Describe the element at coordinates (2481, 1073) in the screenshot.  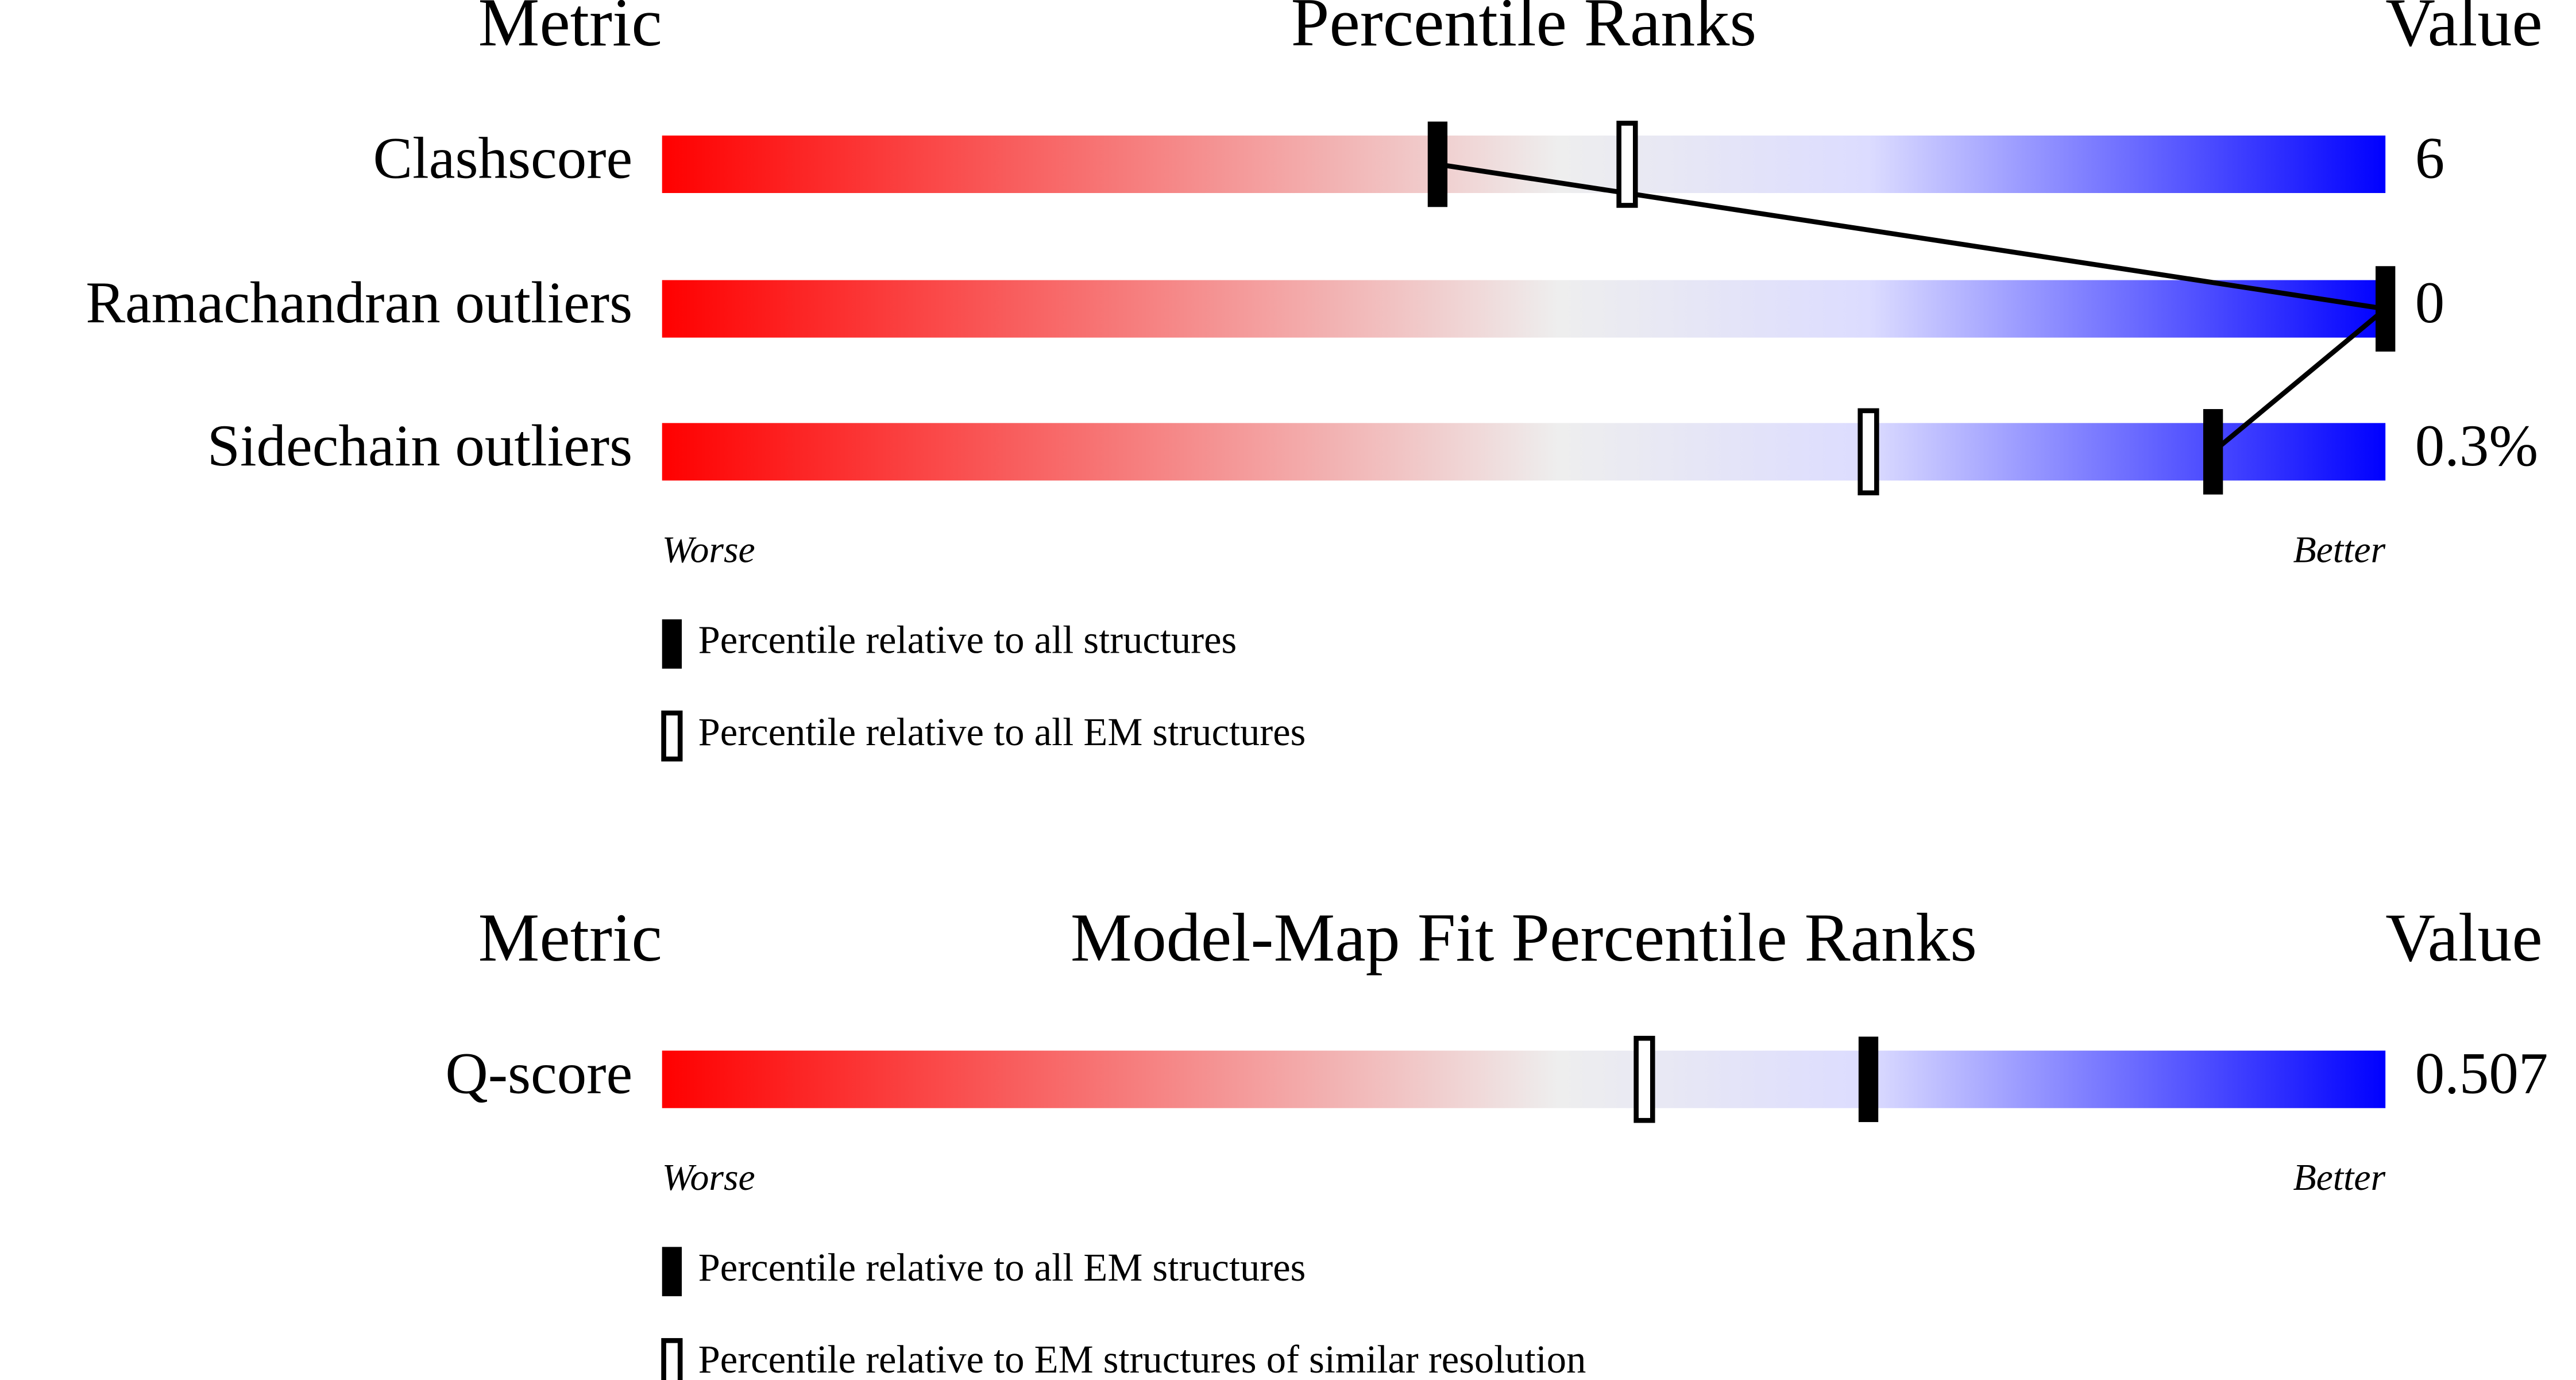
I see `metric-value: 0.507` at that location.